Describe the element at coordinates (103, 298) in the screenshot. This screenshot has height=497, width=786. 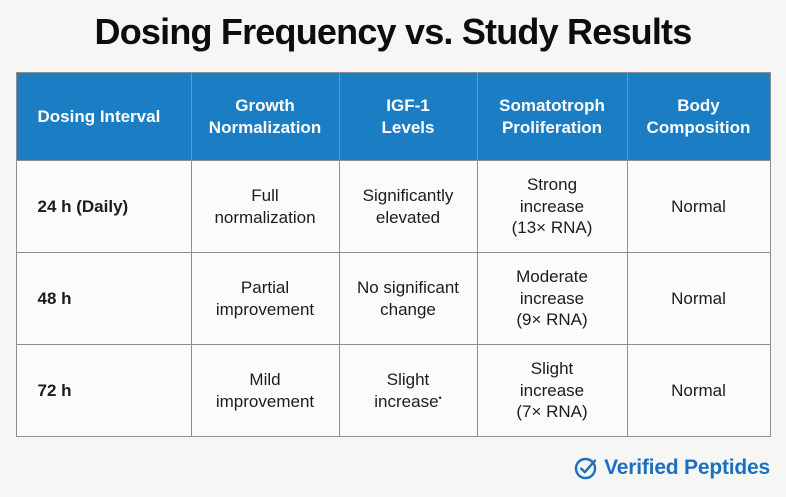
I see `cell-dosing-interval: 48 h` at that location.